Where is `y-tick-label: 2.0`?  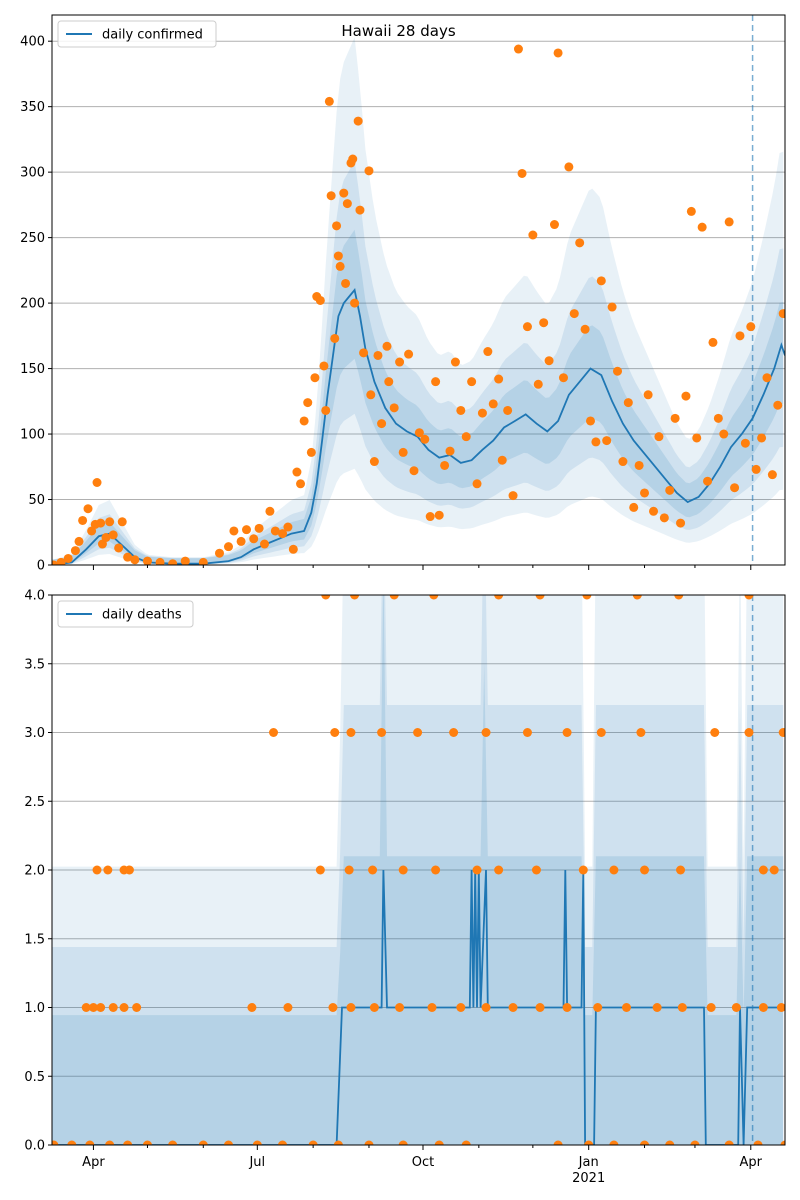
y-tick-label: 2.0 is located at coordinates (34, 871).